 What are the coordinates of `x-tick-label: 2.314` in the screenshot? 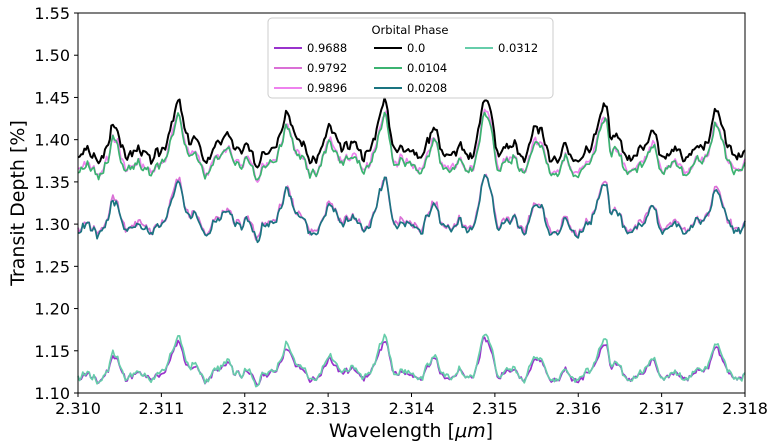 It's located at (412, 408).